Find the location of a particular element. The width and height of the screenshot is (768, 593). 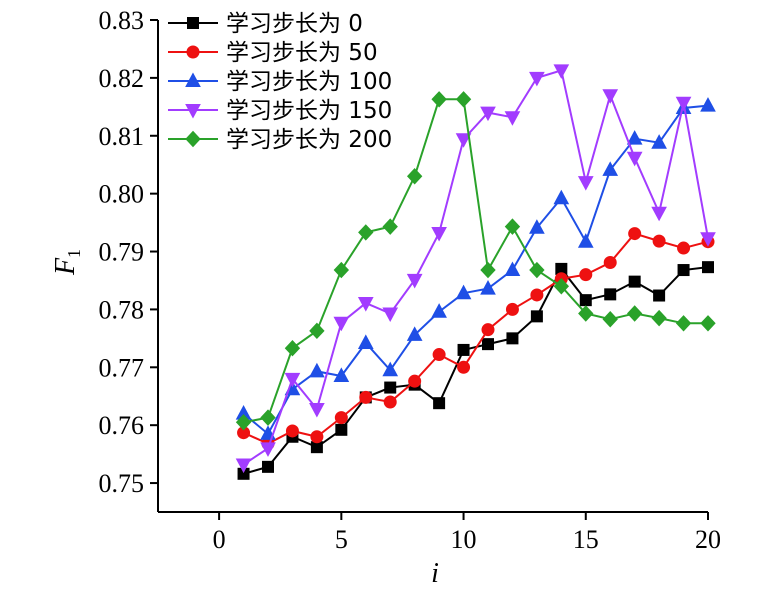

legend-entry: 学习步长为 50 is located at coordinates (273, 53).